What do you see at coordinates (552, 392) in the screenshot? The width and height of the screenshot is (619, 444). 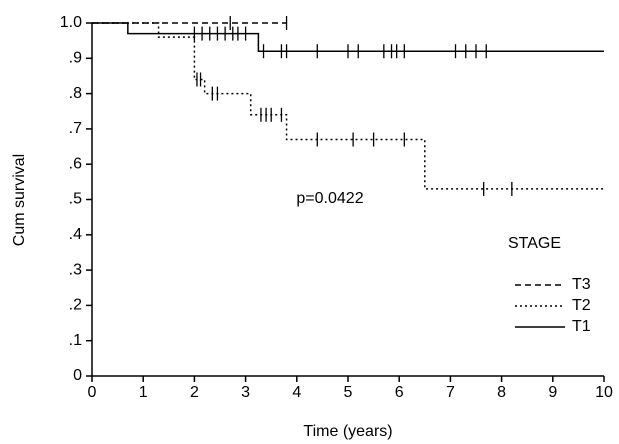 I see `x-tick-label: 9` at bounding box center [552, 392].